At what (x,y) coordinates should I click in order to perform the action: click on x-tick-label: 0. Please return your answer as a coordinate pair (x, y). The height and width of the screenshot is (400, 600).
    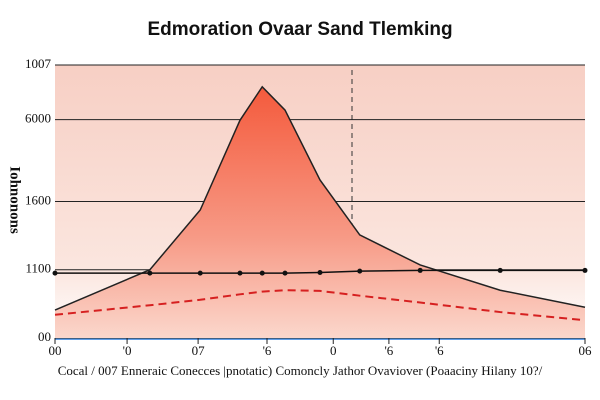
    Looking at the image, I should click on (333, 350).